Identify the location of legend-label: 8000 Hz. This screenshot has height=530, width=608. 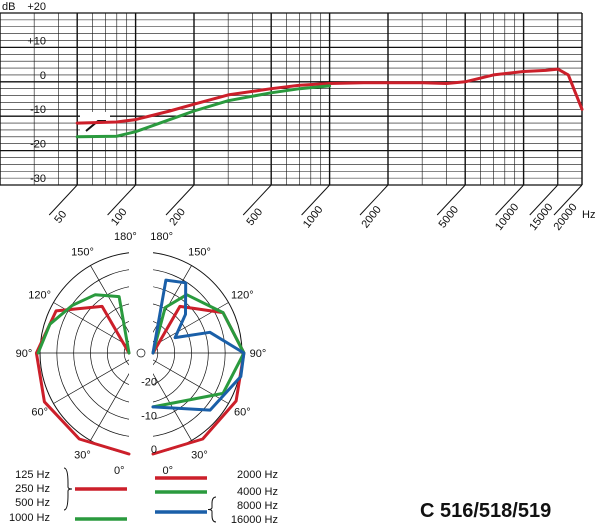
(257, 506).